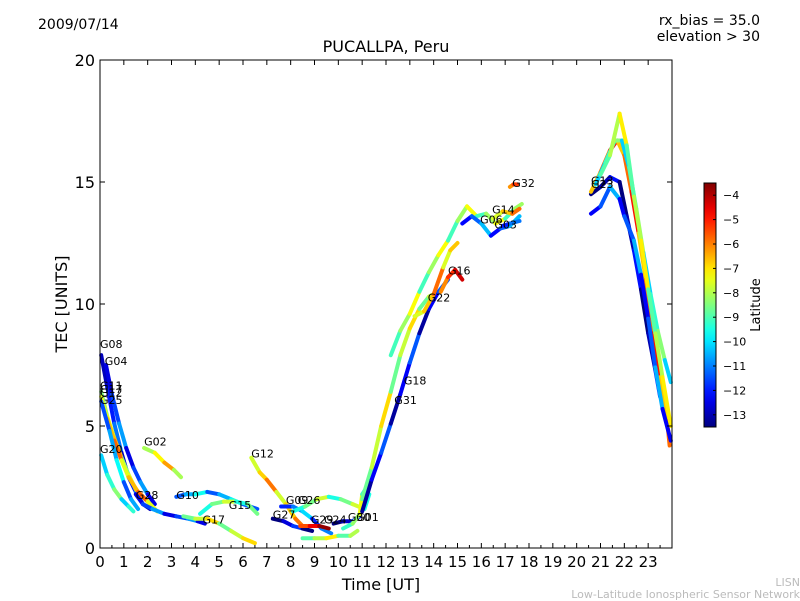 This screenshot has height=601, width=800. What do you see at coordinates (733, 305) in the screenshot?
I see `colorbar: −4 −5 −6 −7 −8 −9 −10 −11 −12 −13 Latitude` at bounding box center [733, 305].